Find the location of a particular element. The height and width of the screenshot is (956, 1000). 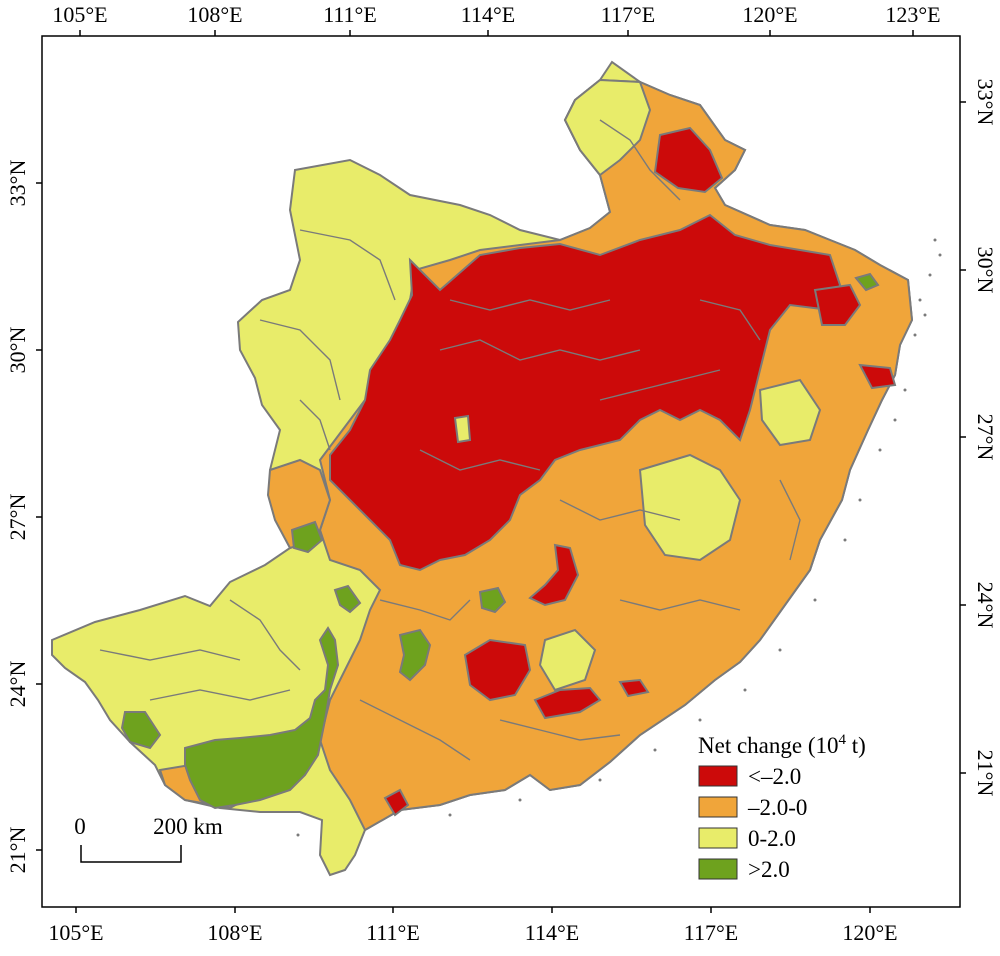

right-lat-label-3: 27°N is located at coordinates (985, 437).